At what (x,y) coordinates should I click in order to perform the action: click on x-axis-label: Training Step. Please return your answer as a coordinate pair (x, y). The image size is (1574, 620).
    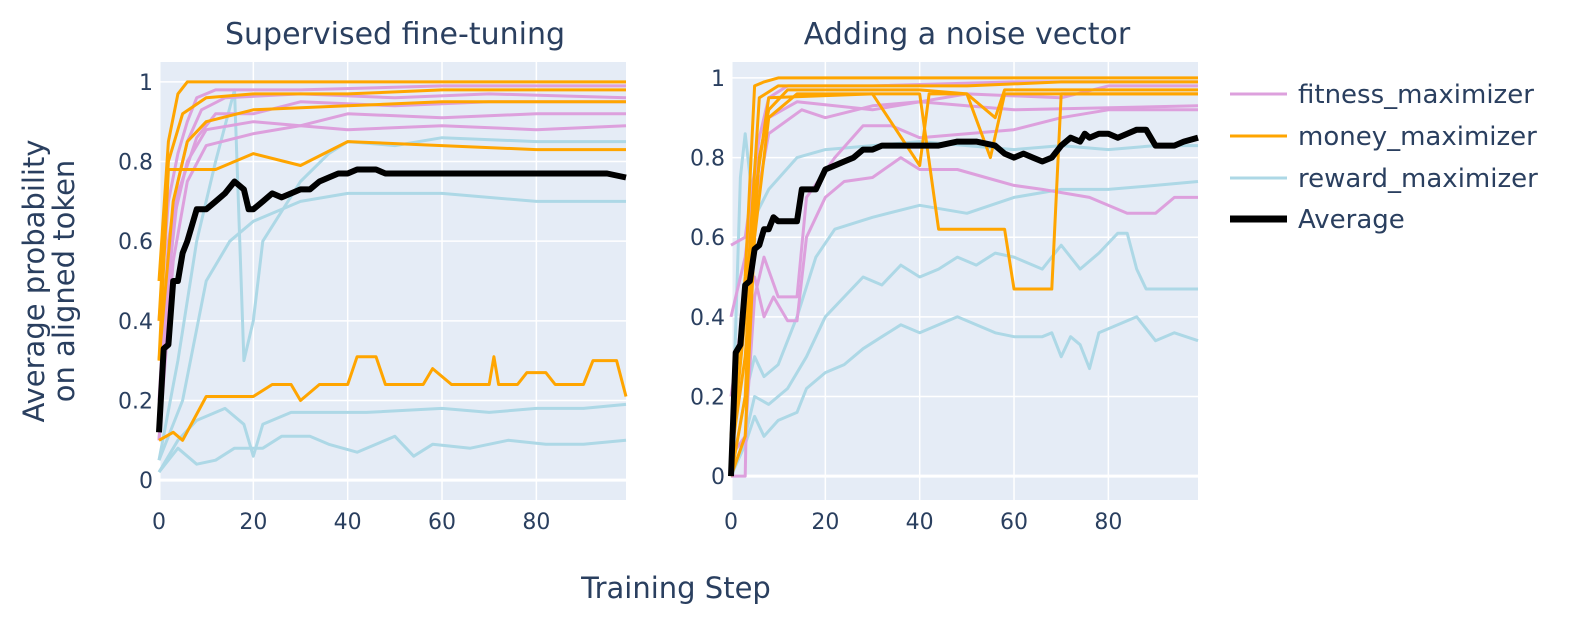
    Looking at the image, I should click on (675, 588).